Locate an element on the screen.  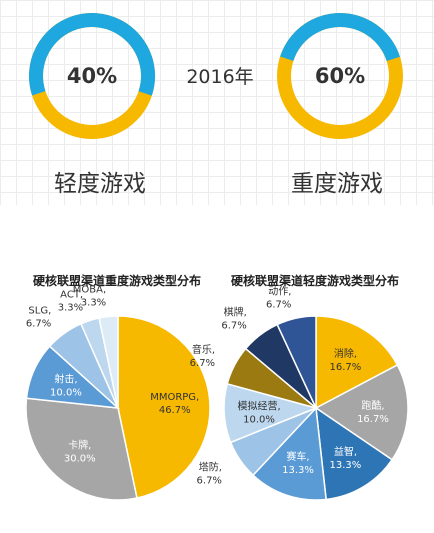
slice-label: 塔防, is located at coordinates (210, 466).